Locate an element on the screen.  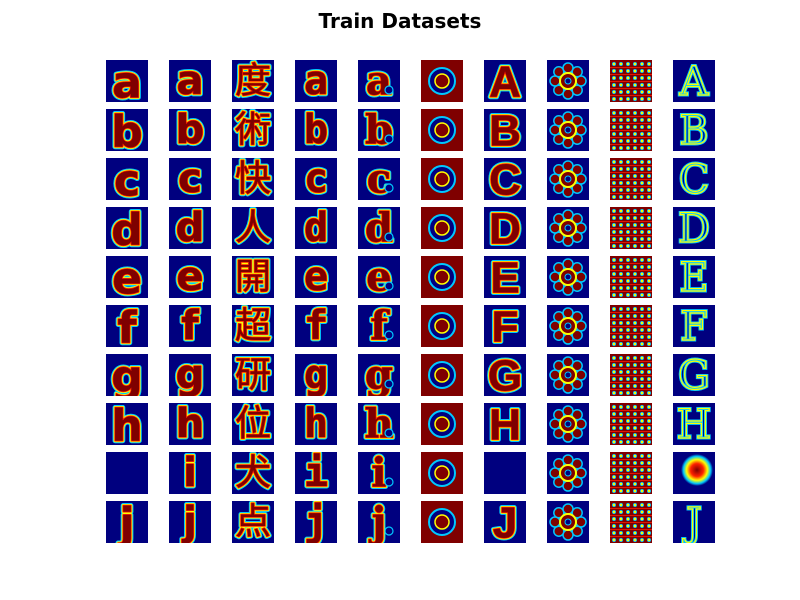
svg-text: F is located at coordinates (505, 326).